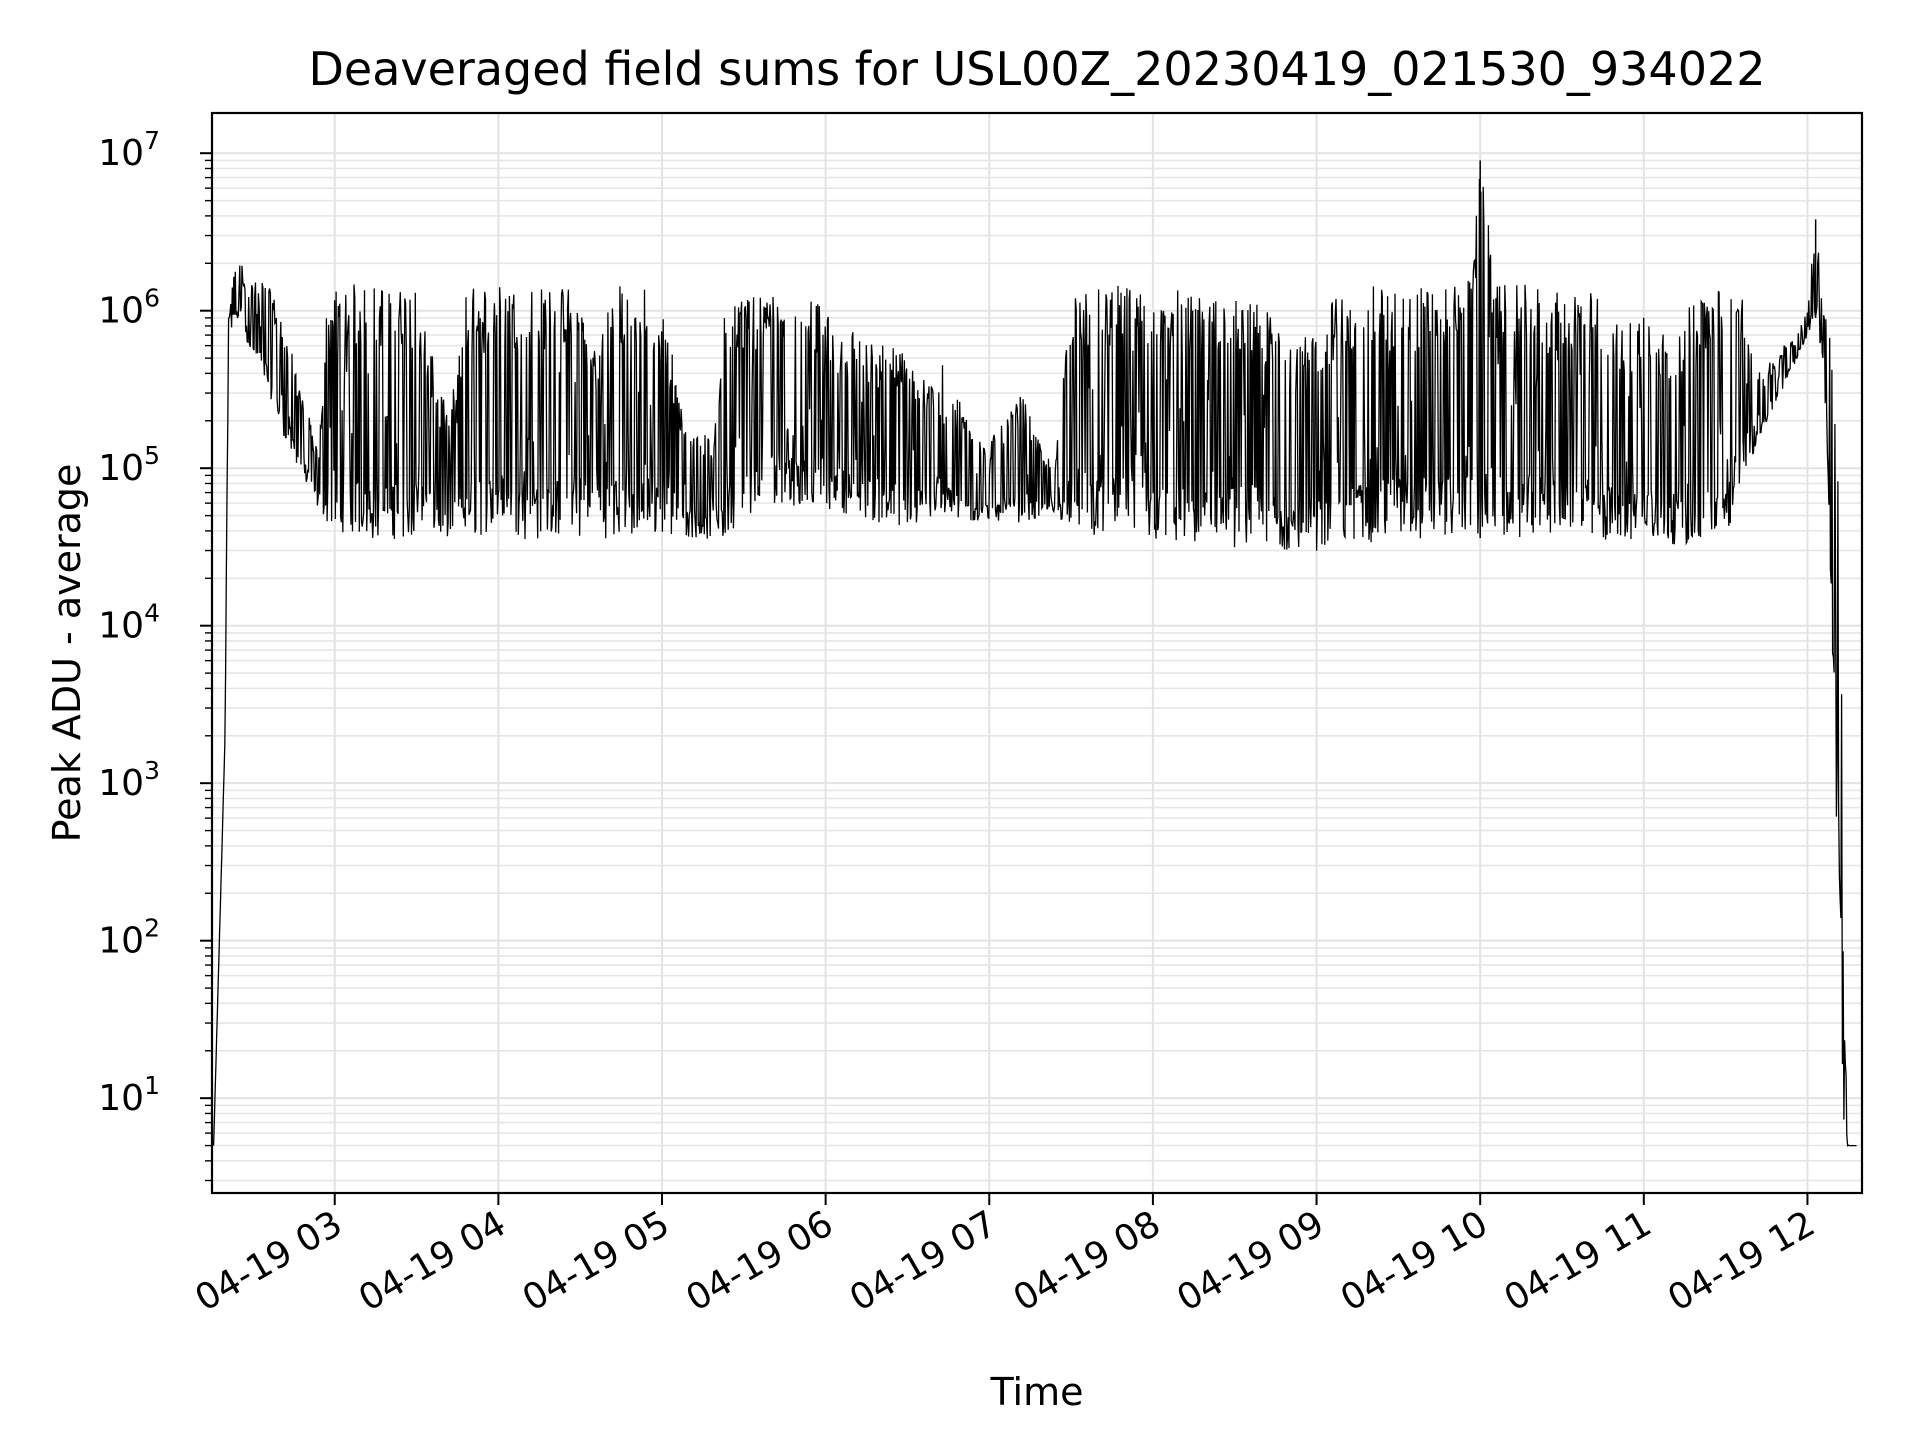 The width and height of the screenshot is (1920, 1440). What do you see at coordinates (1037, 1392) in the screenshot?
I see `x-axis-title: Time` at bounding box center [1037, 1392].